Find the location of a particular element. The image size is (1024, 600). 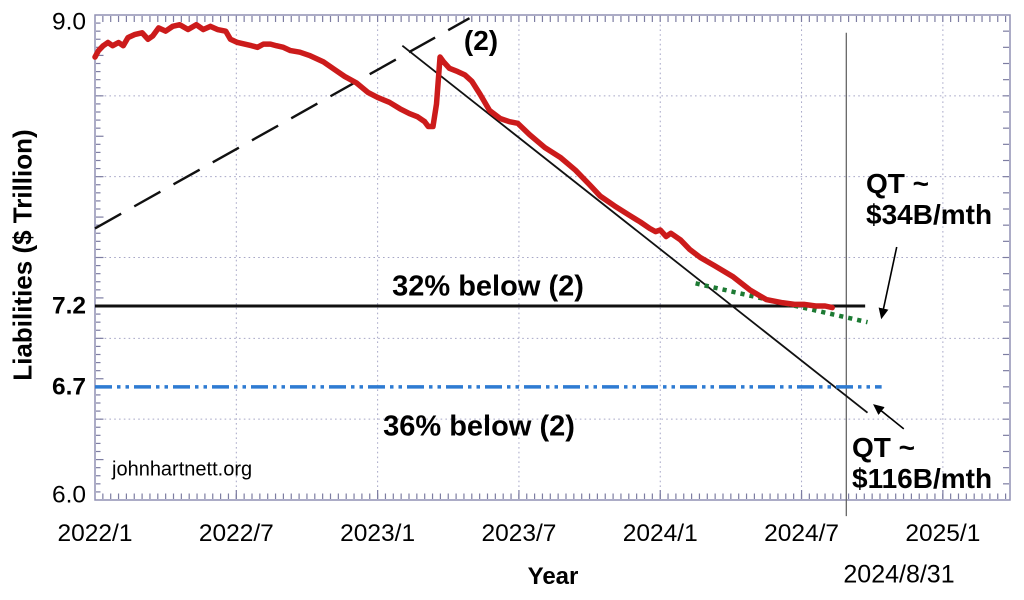

series-qt-34-trendline is located at coordinates (782, 303).